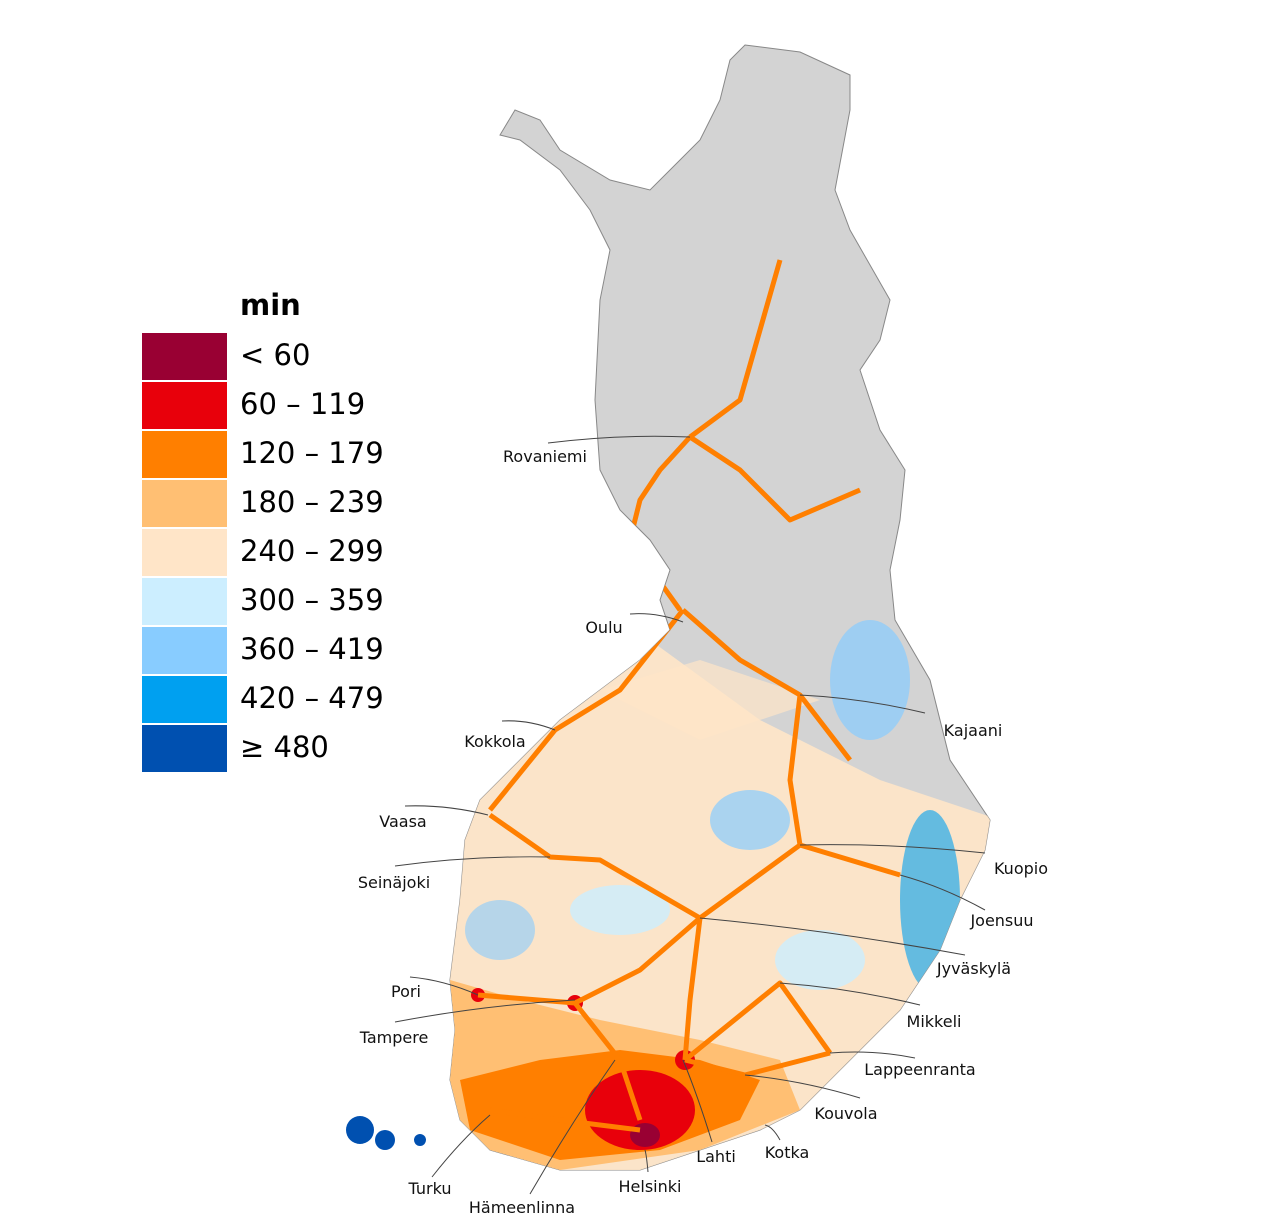  Describe the element at coordinates (716, 1156) in the screenshot. I see `city-label: Lahti` at that location.